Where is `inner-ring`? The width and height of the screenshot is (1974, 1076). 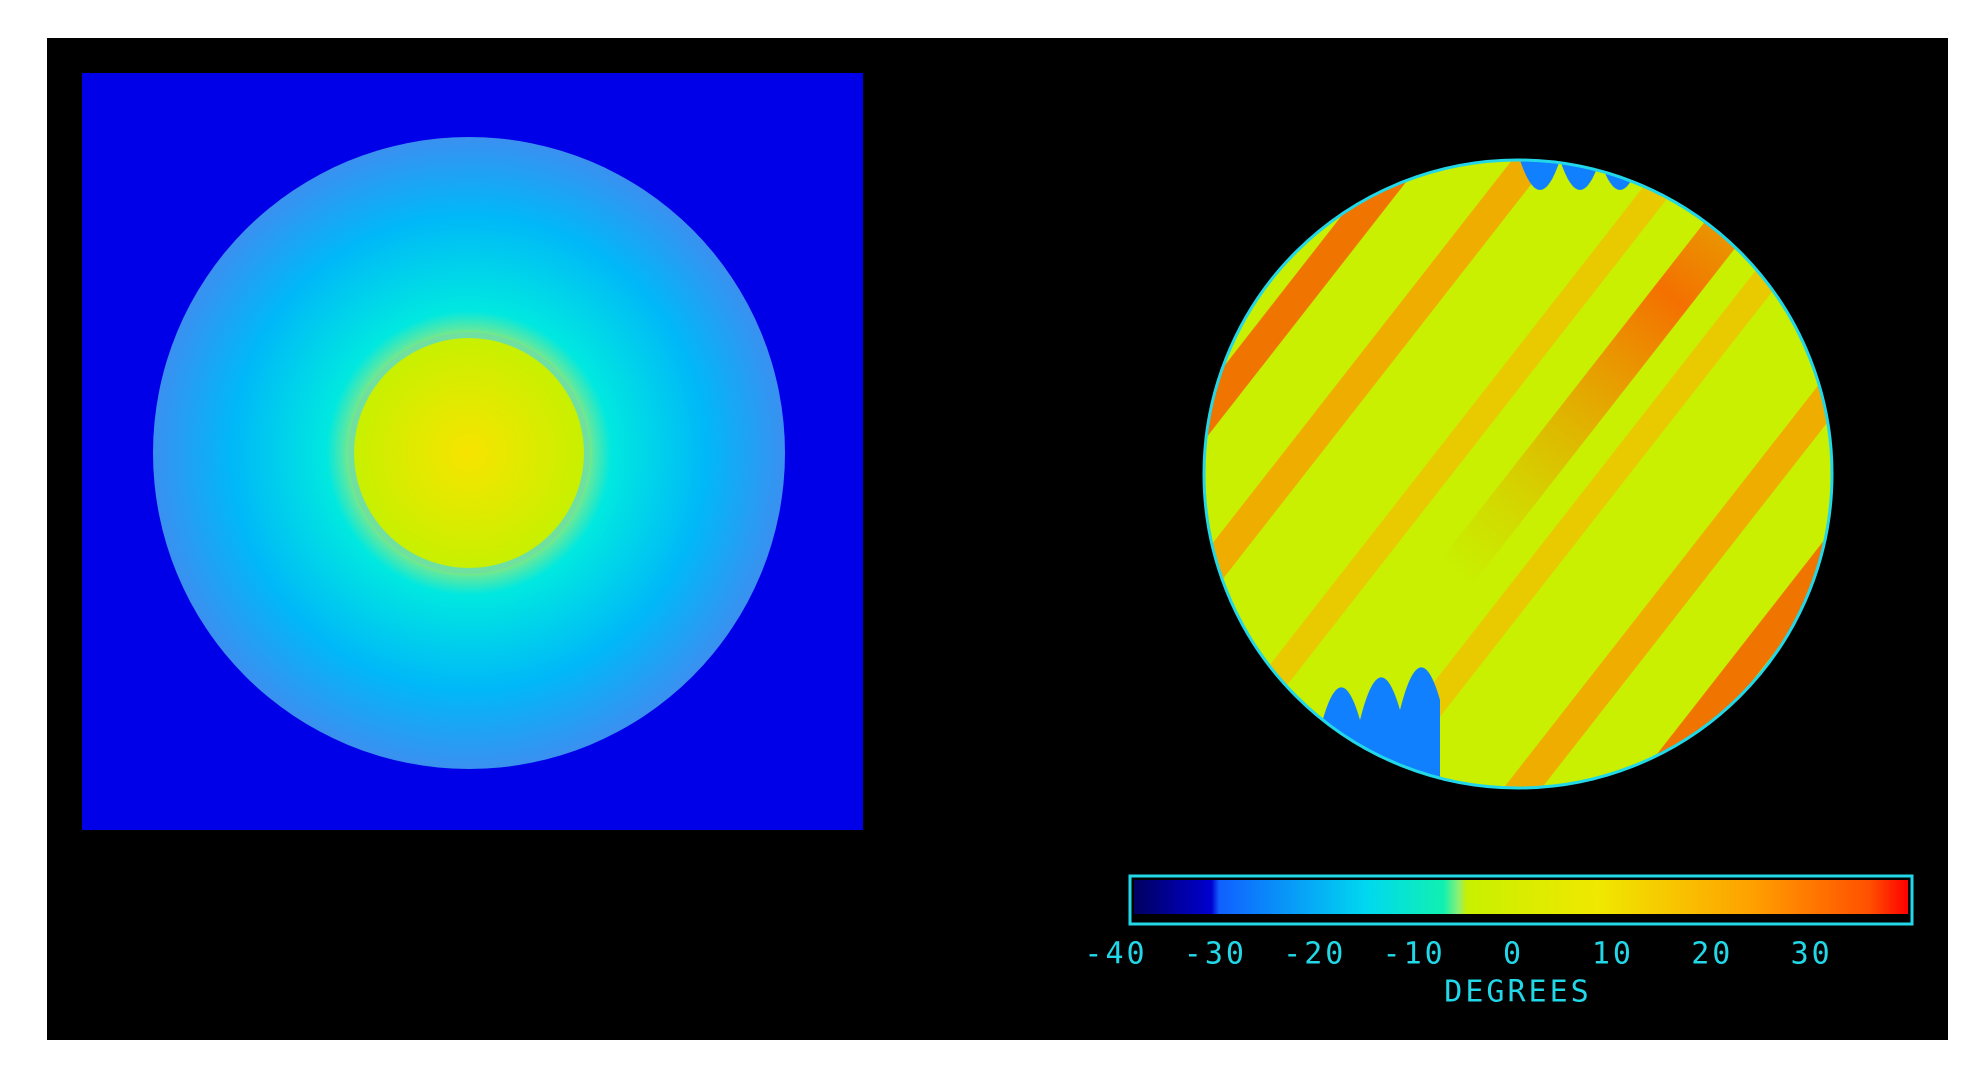 inner-ring is located at coordinates (469, 453).